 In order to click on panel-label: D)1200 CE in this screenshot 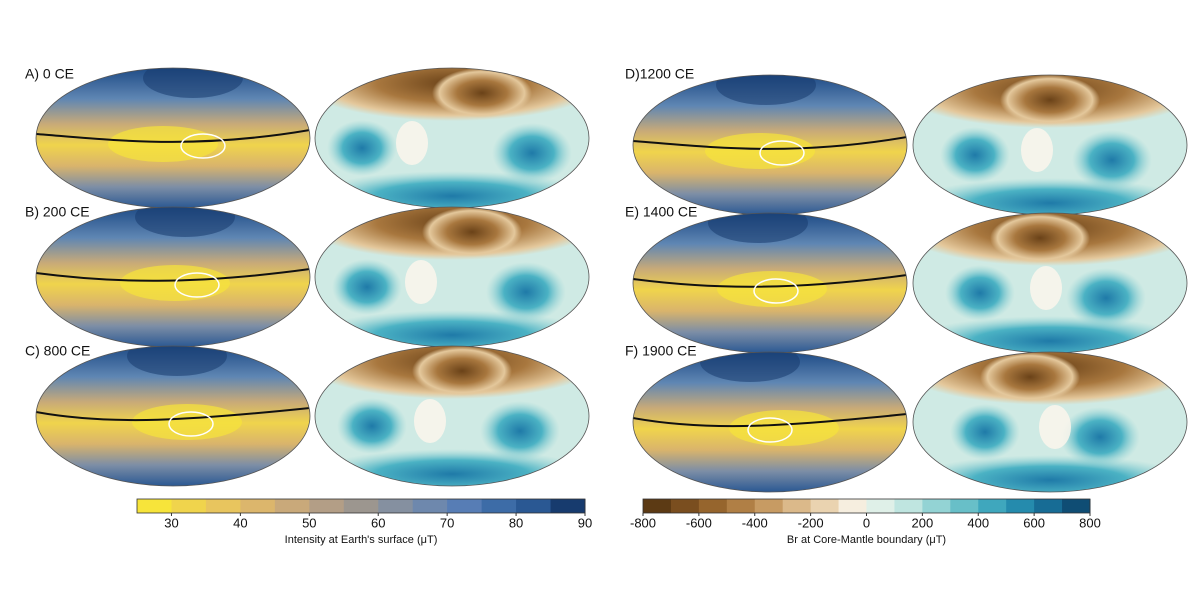, I will do `click(659, 74)`.